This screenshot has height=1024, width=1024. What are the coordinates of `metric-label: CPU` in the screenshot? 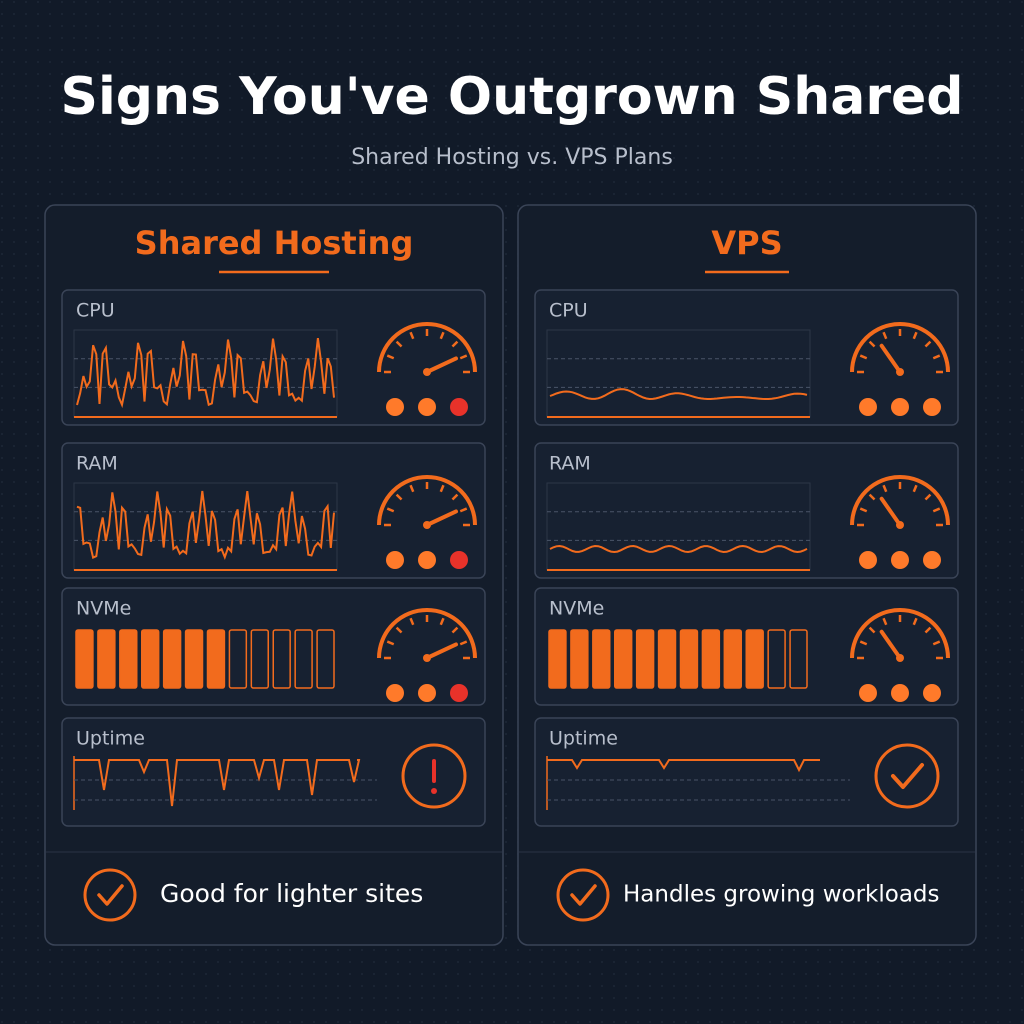 It's located at (95, 311).